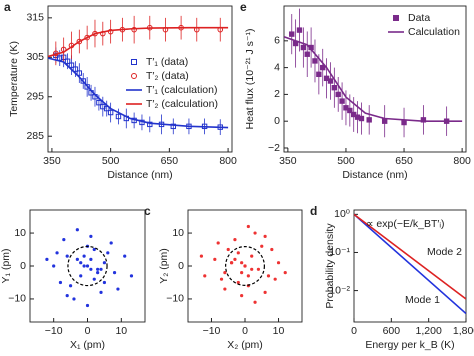 Image resolution: width=474 pixels, height=356 pixels. Describe the element at coordinates (35, 97) in the screenshot. I see `y-tick-label: 295` at that location.